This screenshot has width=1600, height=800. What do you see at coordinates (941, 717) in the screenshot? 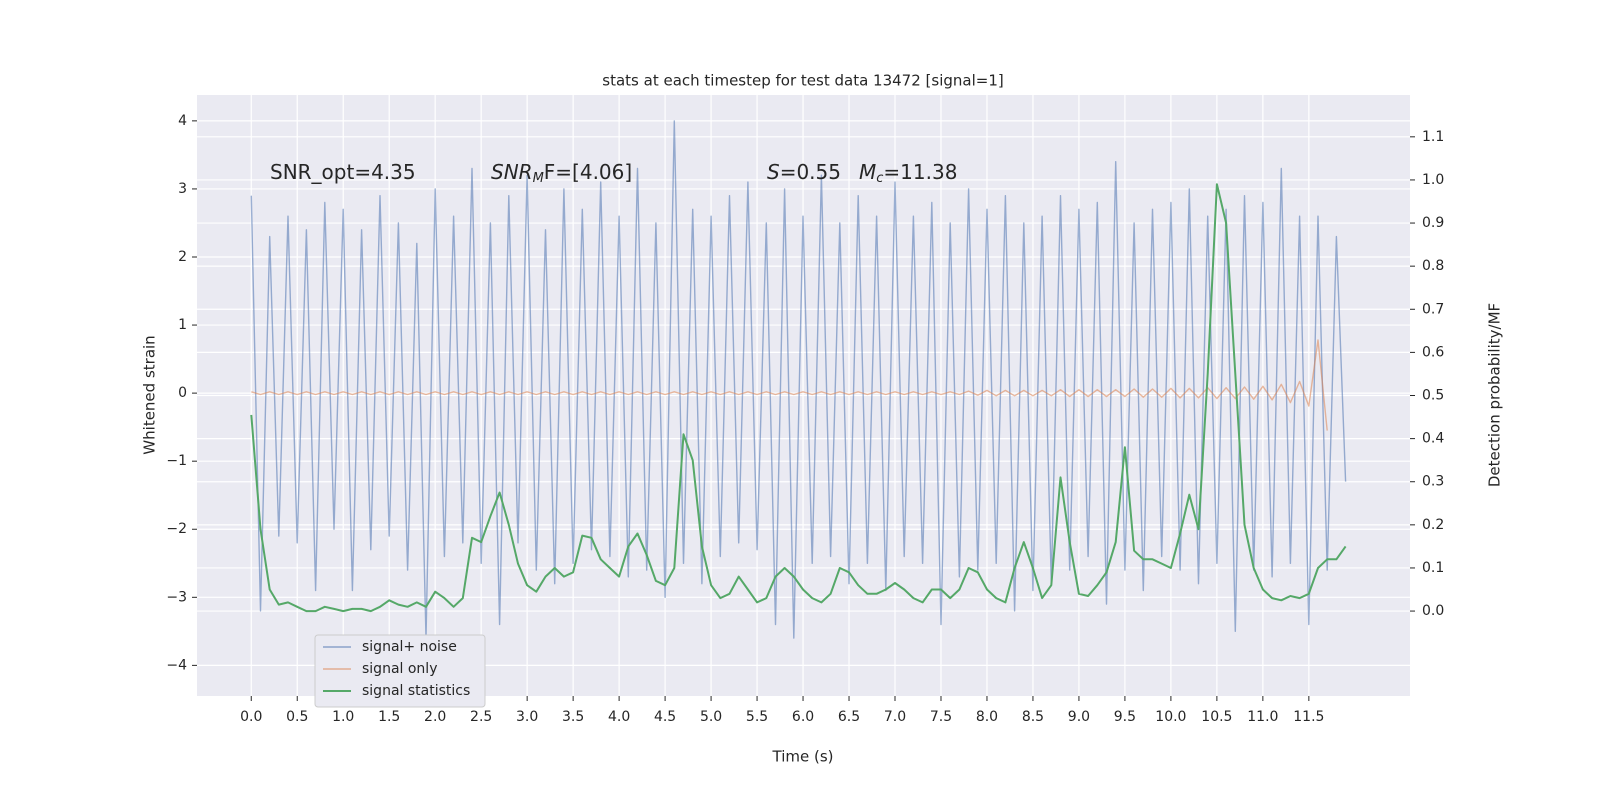
I see `x-tick-label: 7.5` at bounding box center [941, 717].